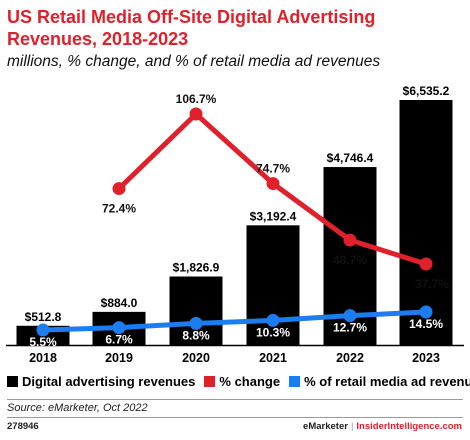  I want to click on share-point-2018, so click(43, 330).